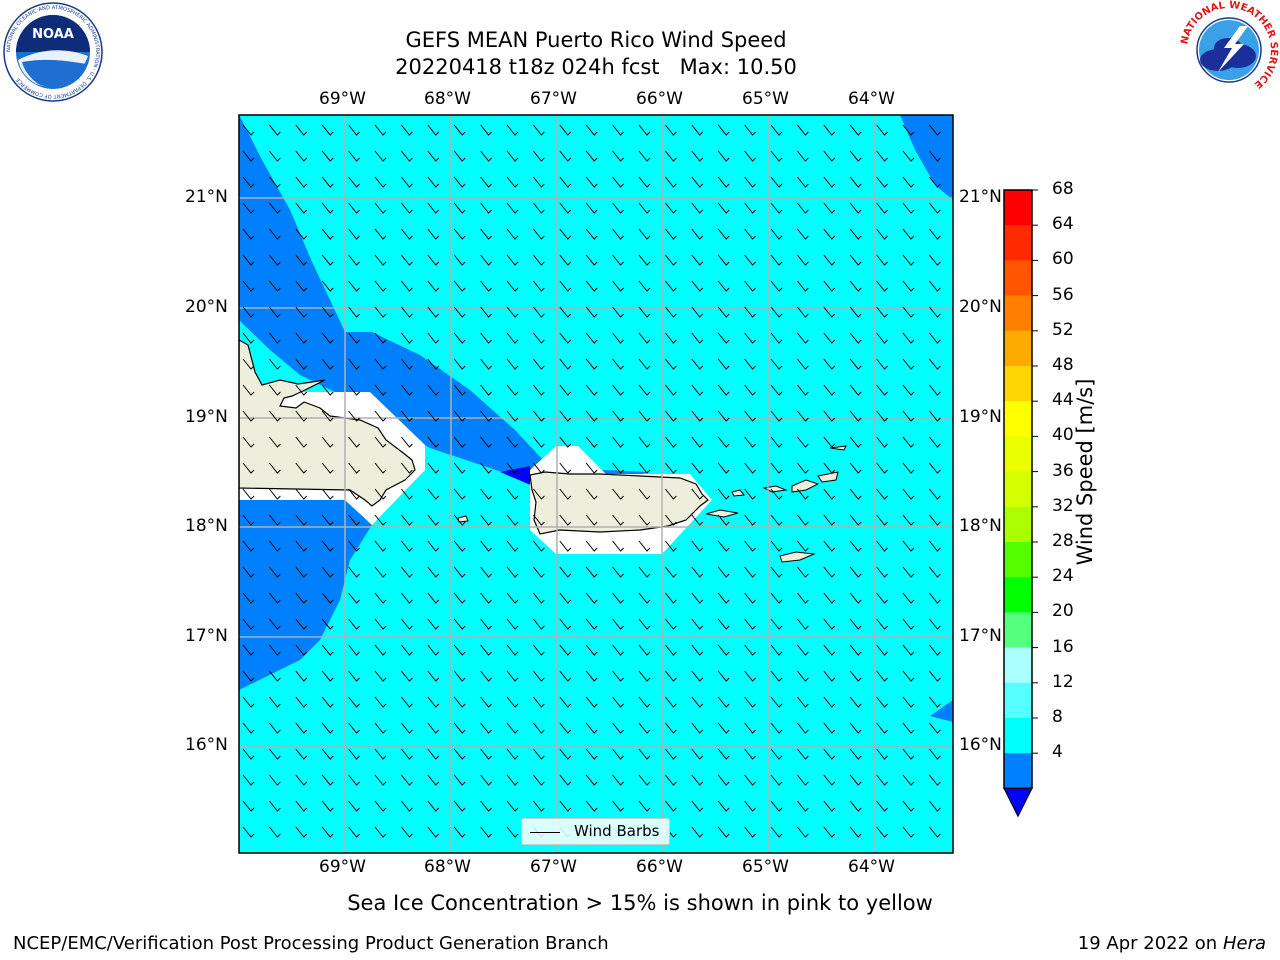 Image resolution: width=1280 pixels, height=960 pixels. I want to click on colorbar-segment, so click(1018, 736).